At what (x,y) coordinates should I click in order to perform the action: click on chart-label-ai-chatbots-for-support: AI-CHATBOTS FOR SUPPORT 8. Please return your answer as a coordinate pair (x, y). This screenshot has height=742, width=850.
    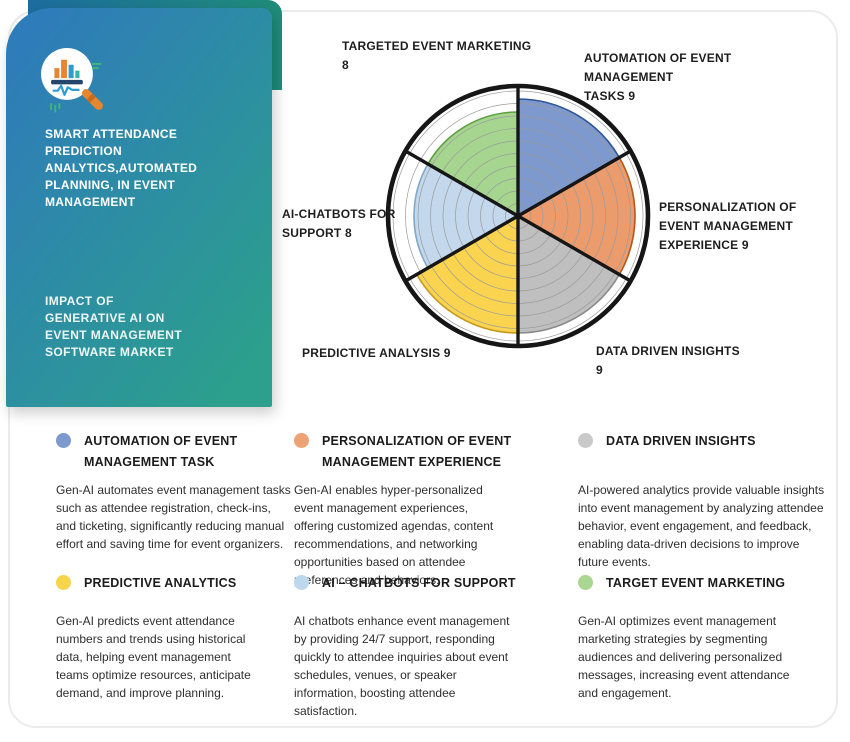
    Looking at the image, I should click on (339, 223).